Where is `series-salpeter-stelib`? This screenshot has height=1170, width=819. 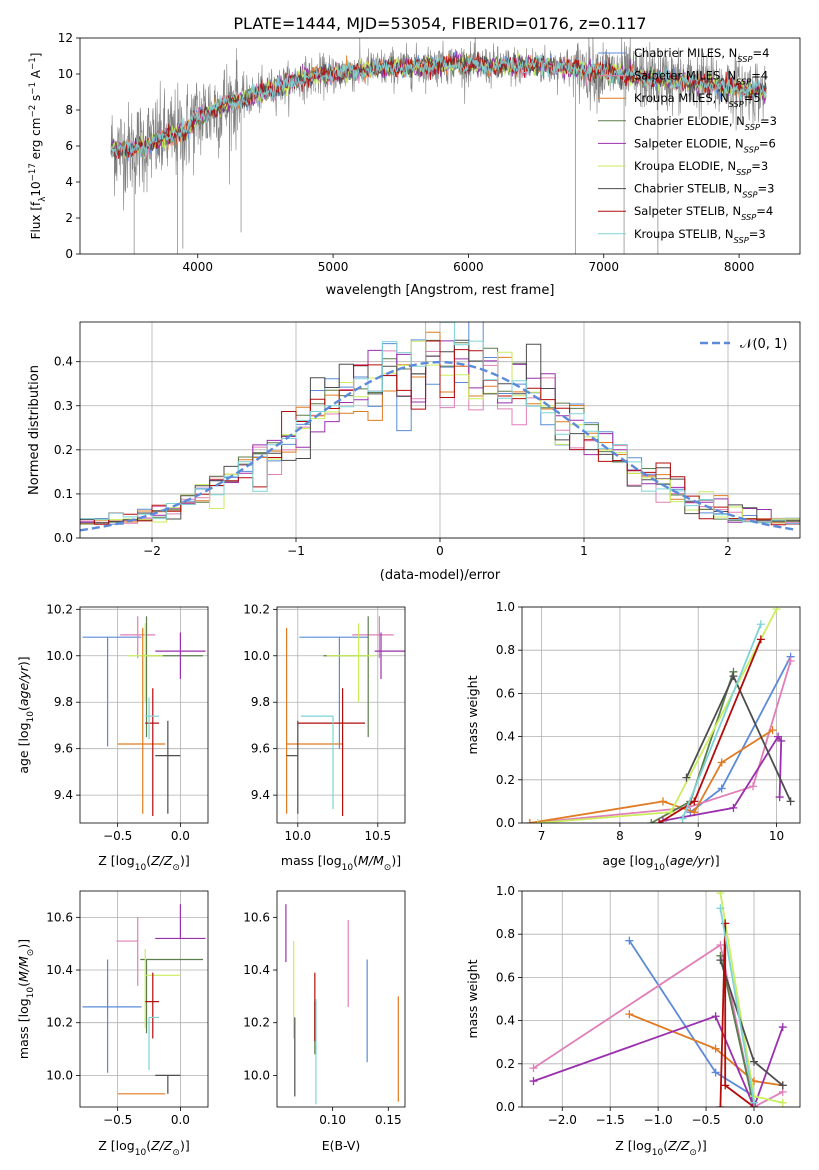
series-salpeter-stelib is located at coordinates (710, 729).